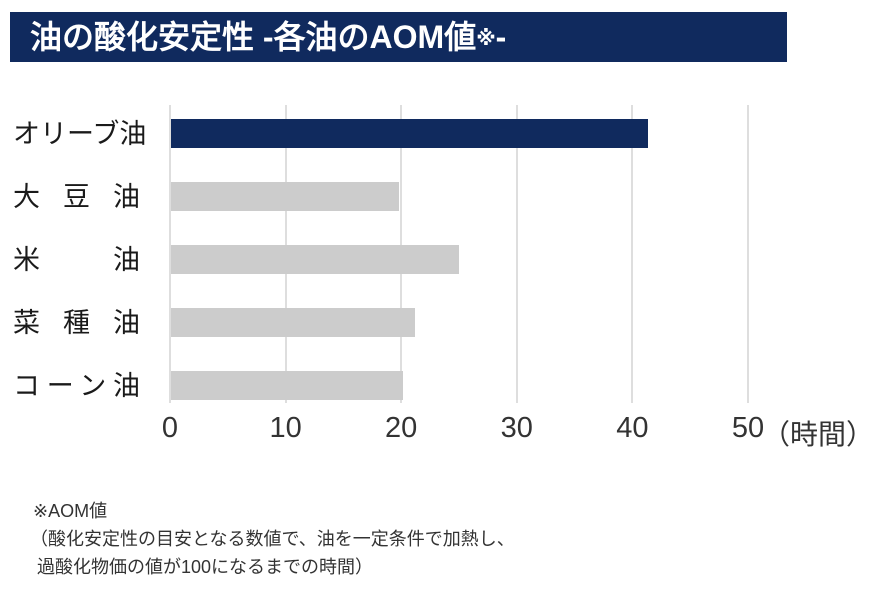 Image resolution: width=876 pixels, height=594 pixels. I want to click on chart-title-dash: -, so click(501, 37).